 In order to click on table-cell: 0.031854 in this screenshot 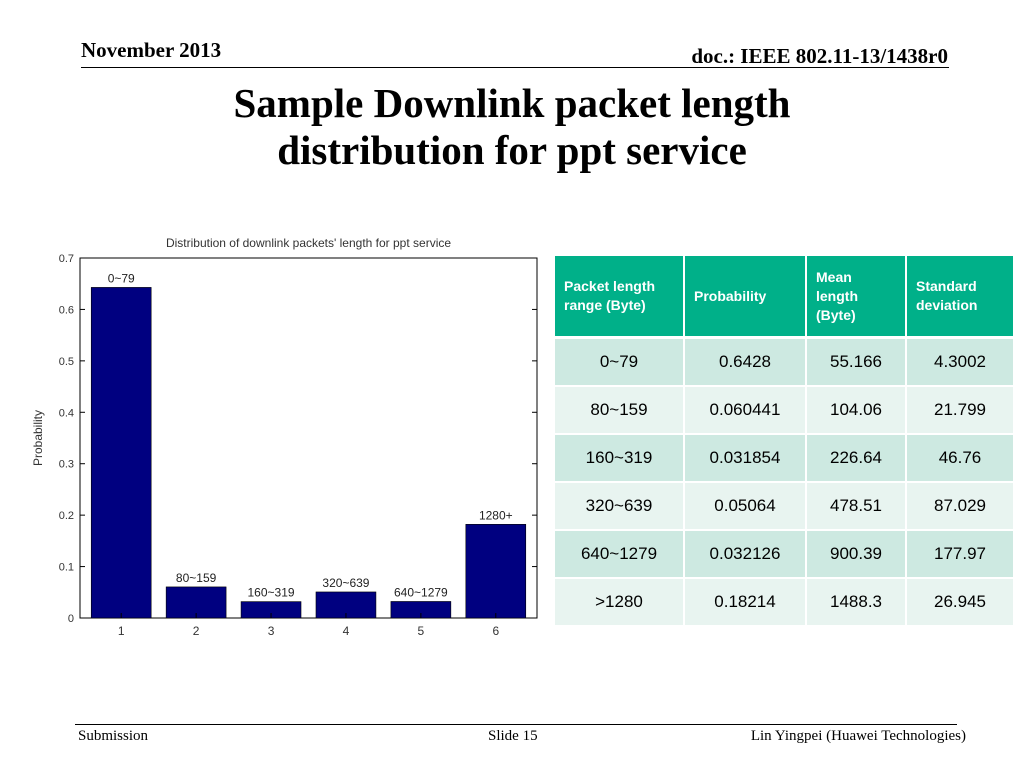, I will do `click(745, 458)`.